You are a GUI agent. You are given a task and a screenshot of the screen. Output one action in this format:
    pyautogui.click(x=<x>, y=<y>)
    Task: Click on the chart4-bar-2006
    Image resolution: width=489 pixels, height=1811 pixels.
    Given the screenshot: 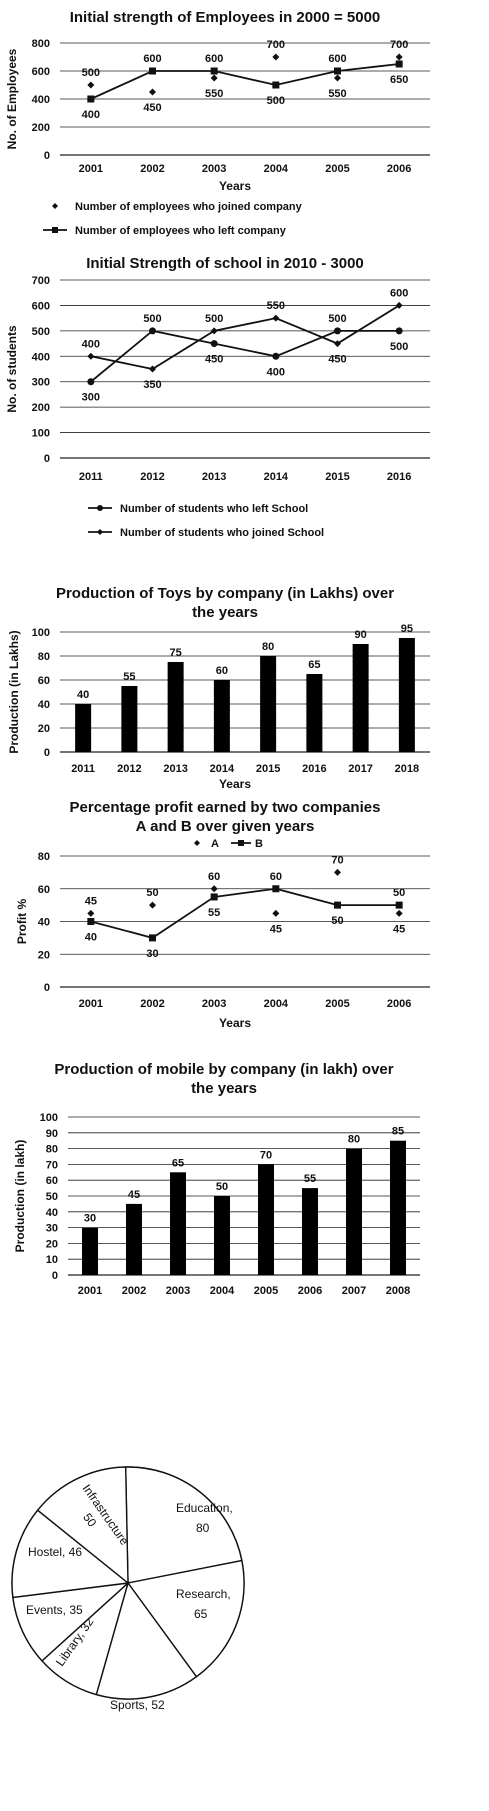 What is the action you would take?
    pyautogui.click(x=310, y=1231)
    